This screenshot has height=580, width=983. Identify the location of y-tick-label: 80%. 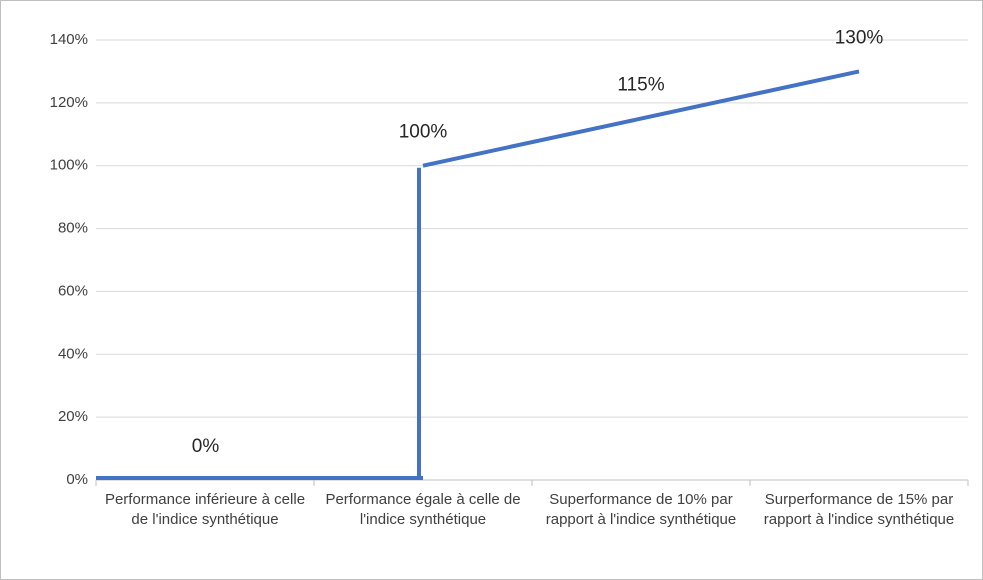
(73, 228).